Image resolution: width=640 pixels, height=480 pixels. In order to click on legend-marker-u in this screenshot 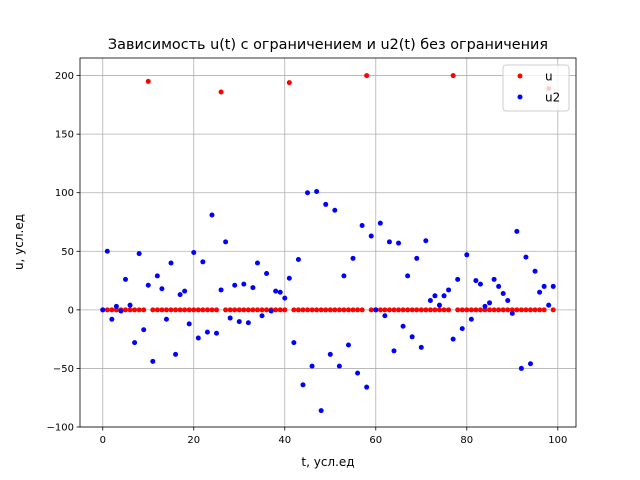, I will do `click(520, 76)`.